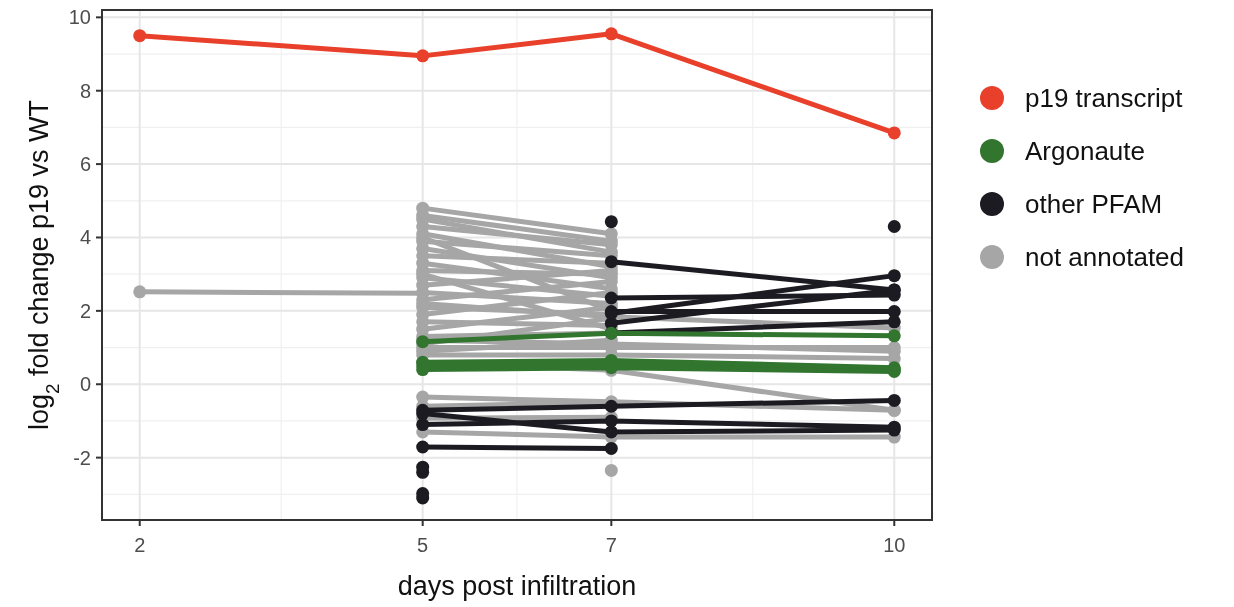  Describe the element at coordinates (894, 545) in the screenshot. I see `x-tick-label: 10` at that location.